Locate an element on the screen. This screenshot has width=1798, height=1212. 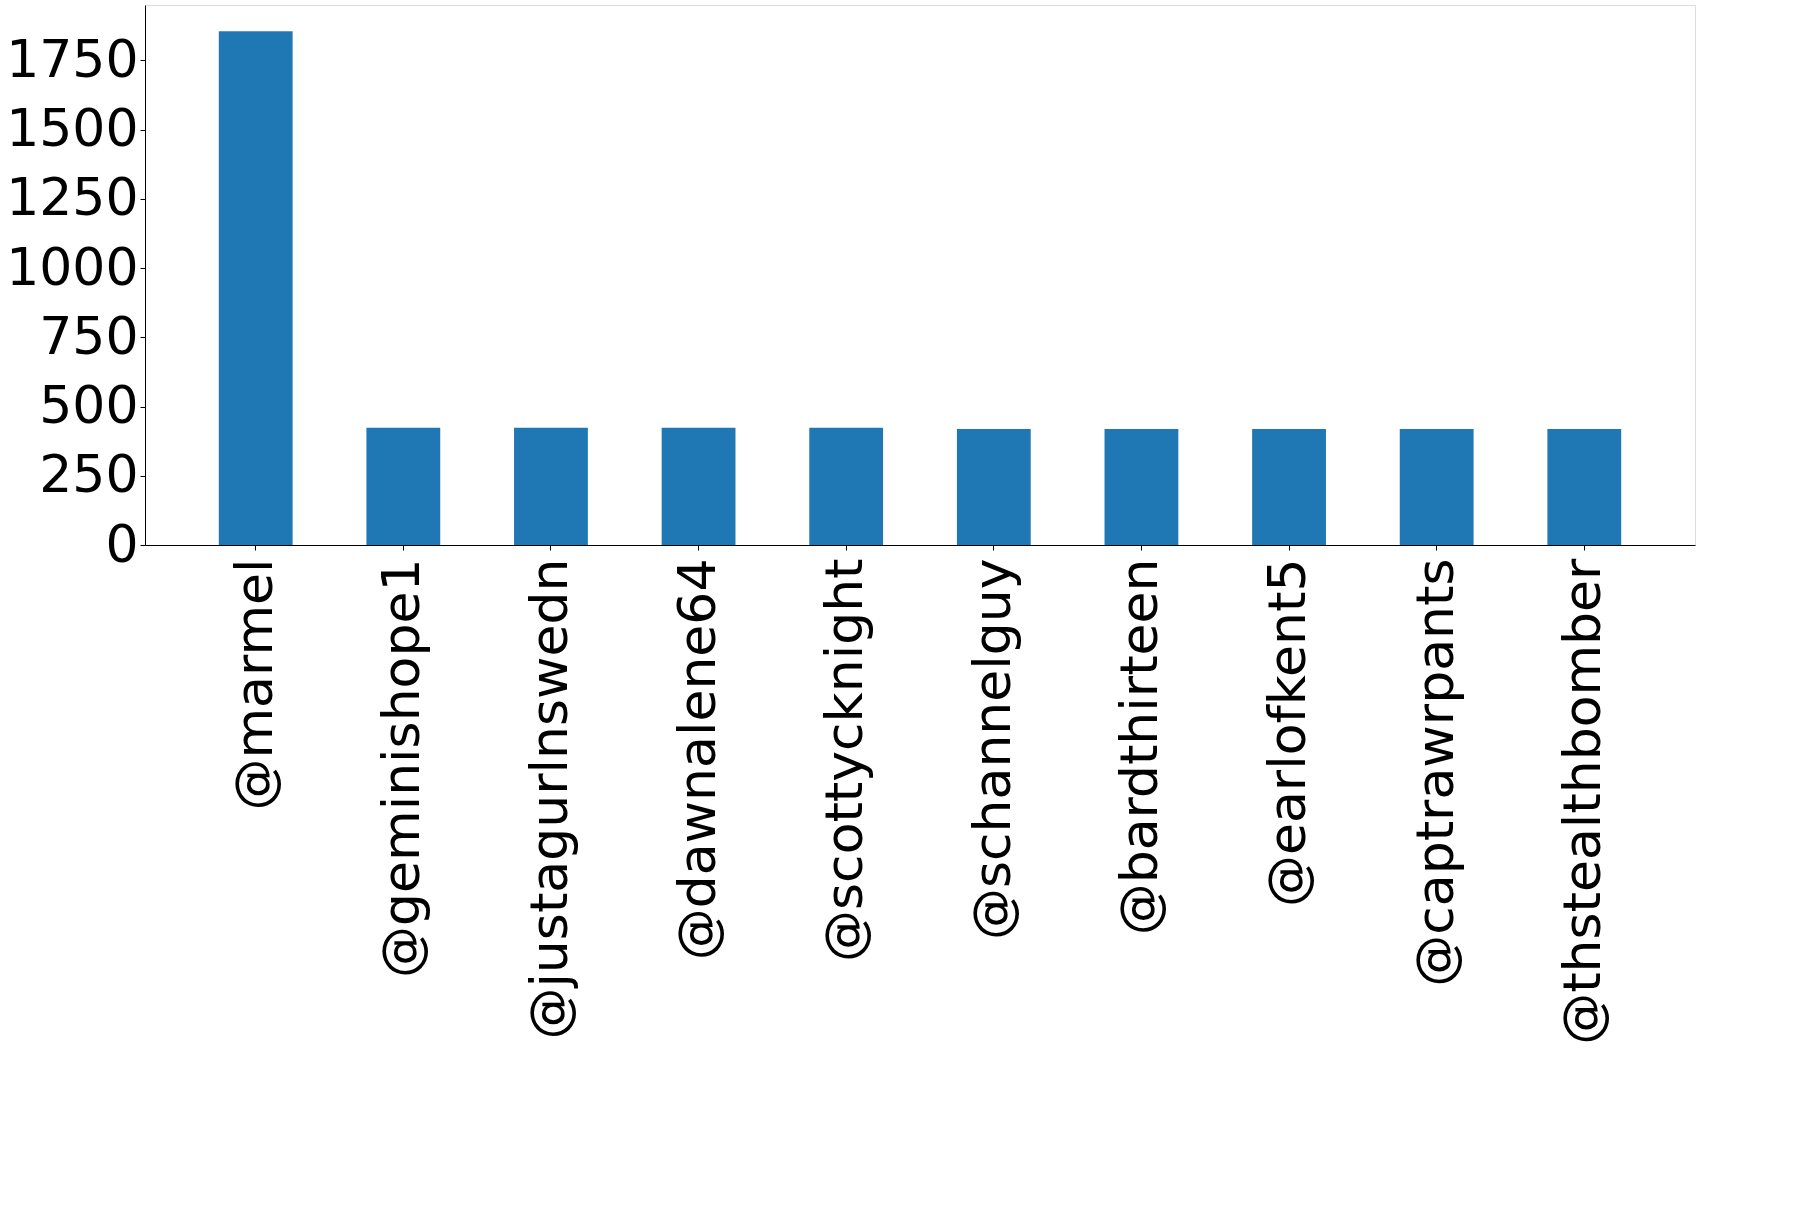
x-tick-label: @schannelguy is located at coordinates (991, 749).